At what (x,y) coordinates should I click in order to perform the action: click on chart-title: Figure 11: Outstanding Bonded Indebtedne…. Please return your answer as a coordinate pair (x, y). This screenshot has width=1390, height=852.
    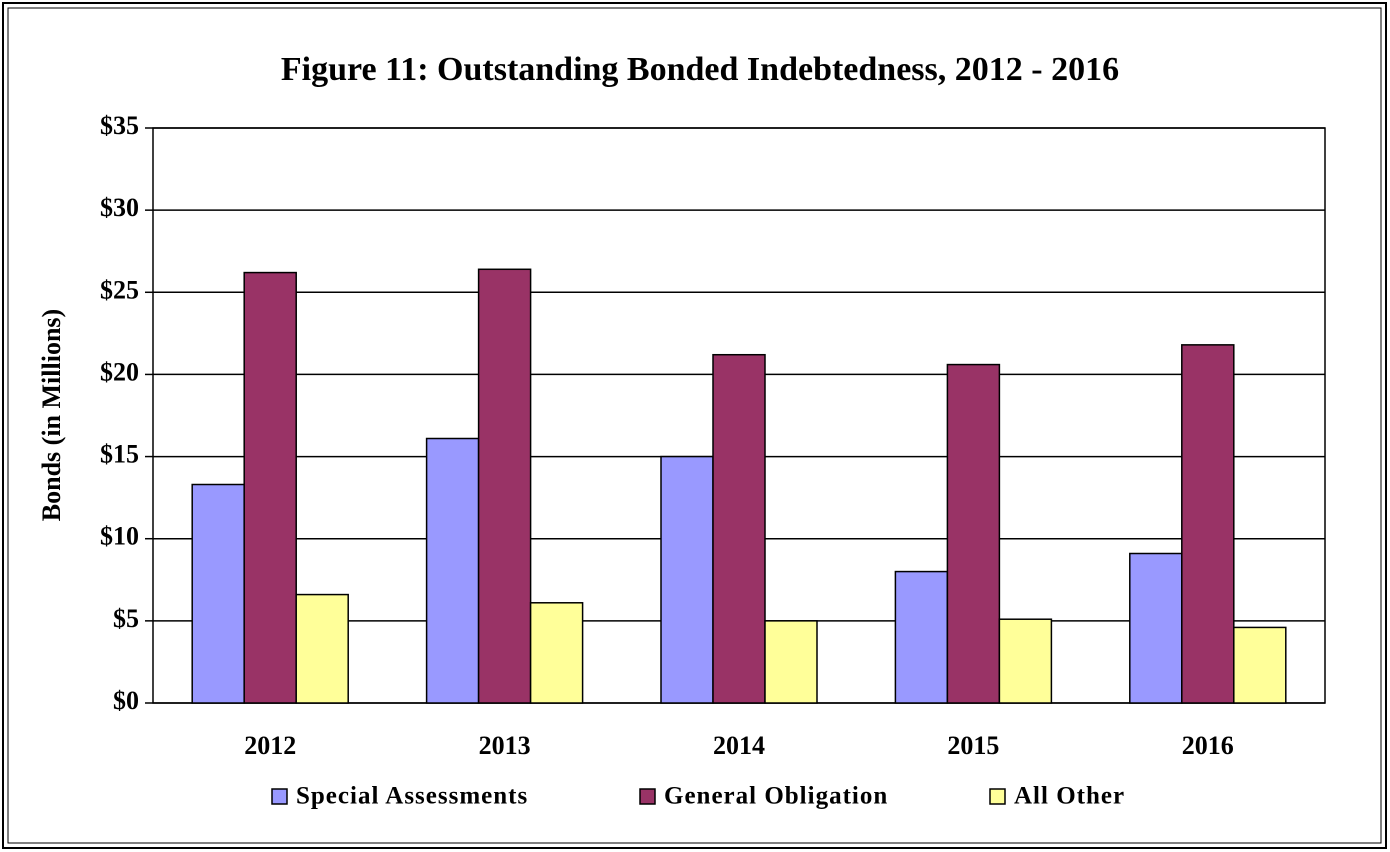
    Looking at the image, I should click on (700, 69).